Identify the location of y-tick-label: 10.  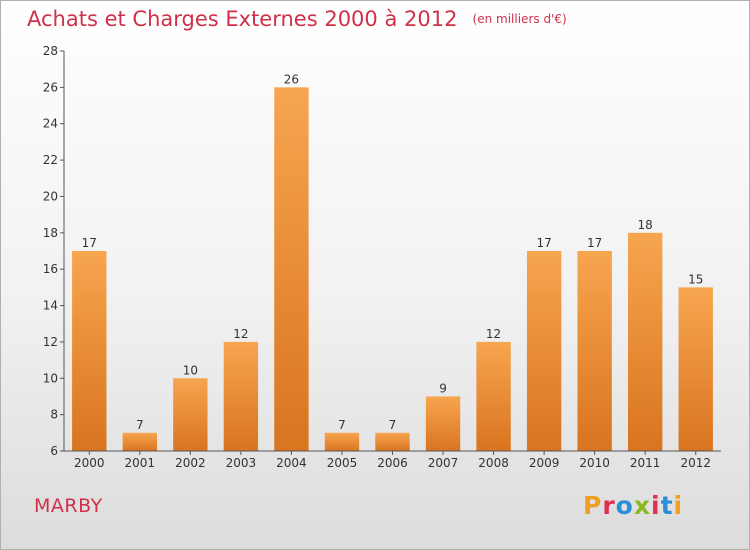
(50, 378).